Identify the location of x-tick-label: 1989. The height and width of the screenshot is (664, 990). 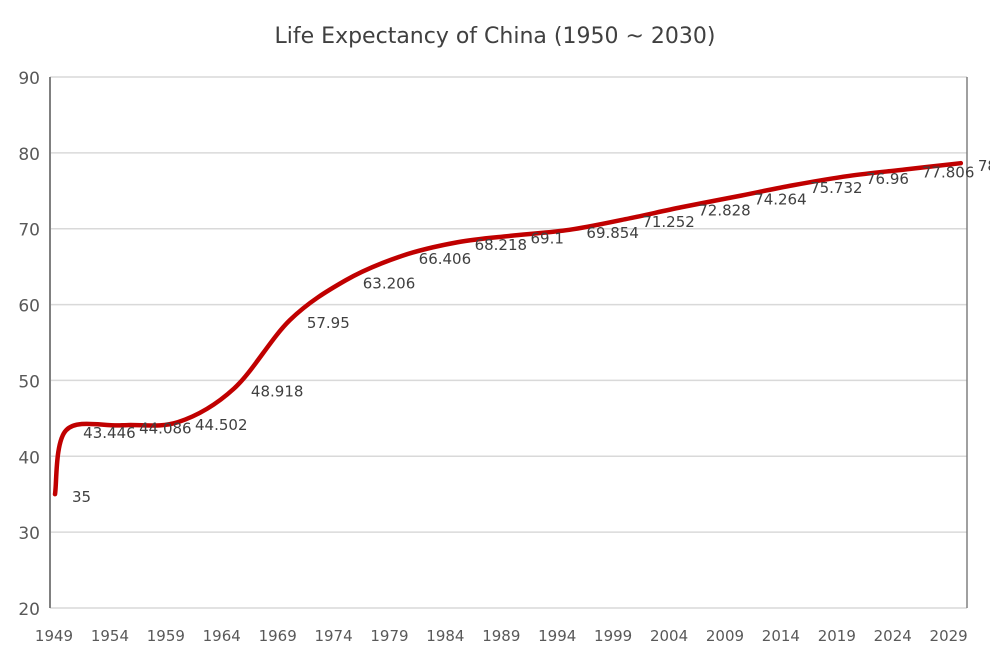
(501, 636).